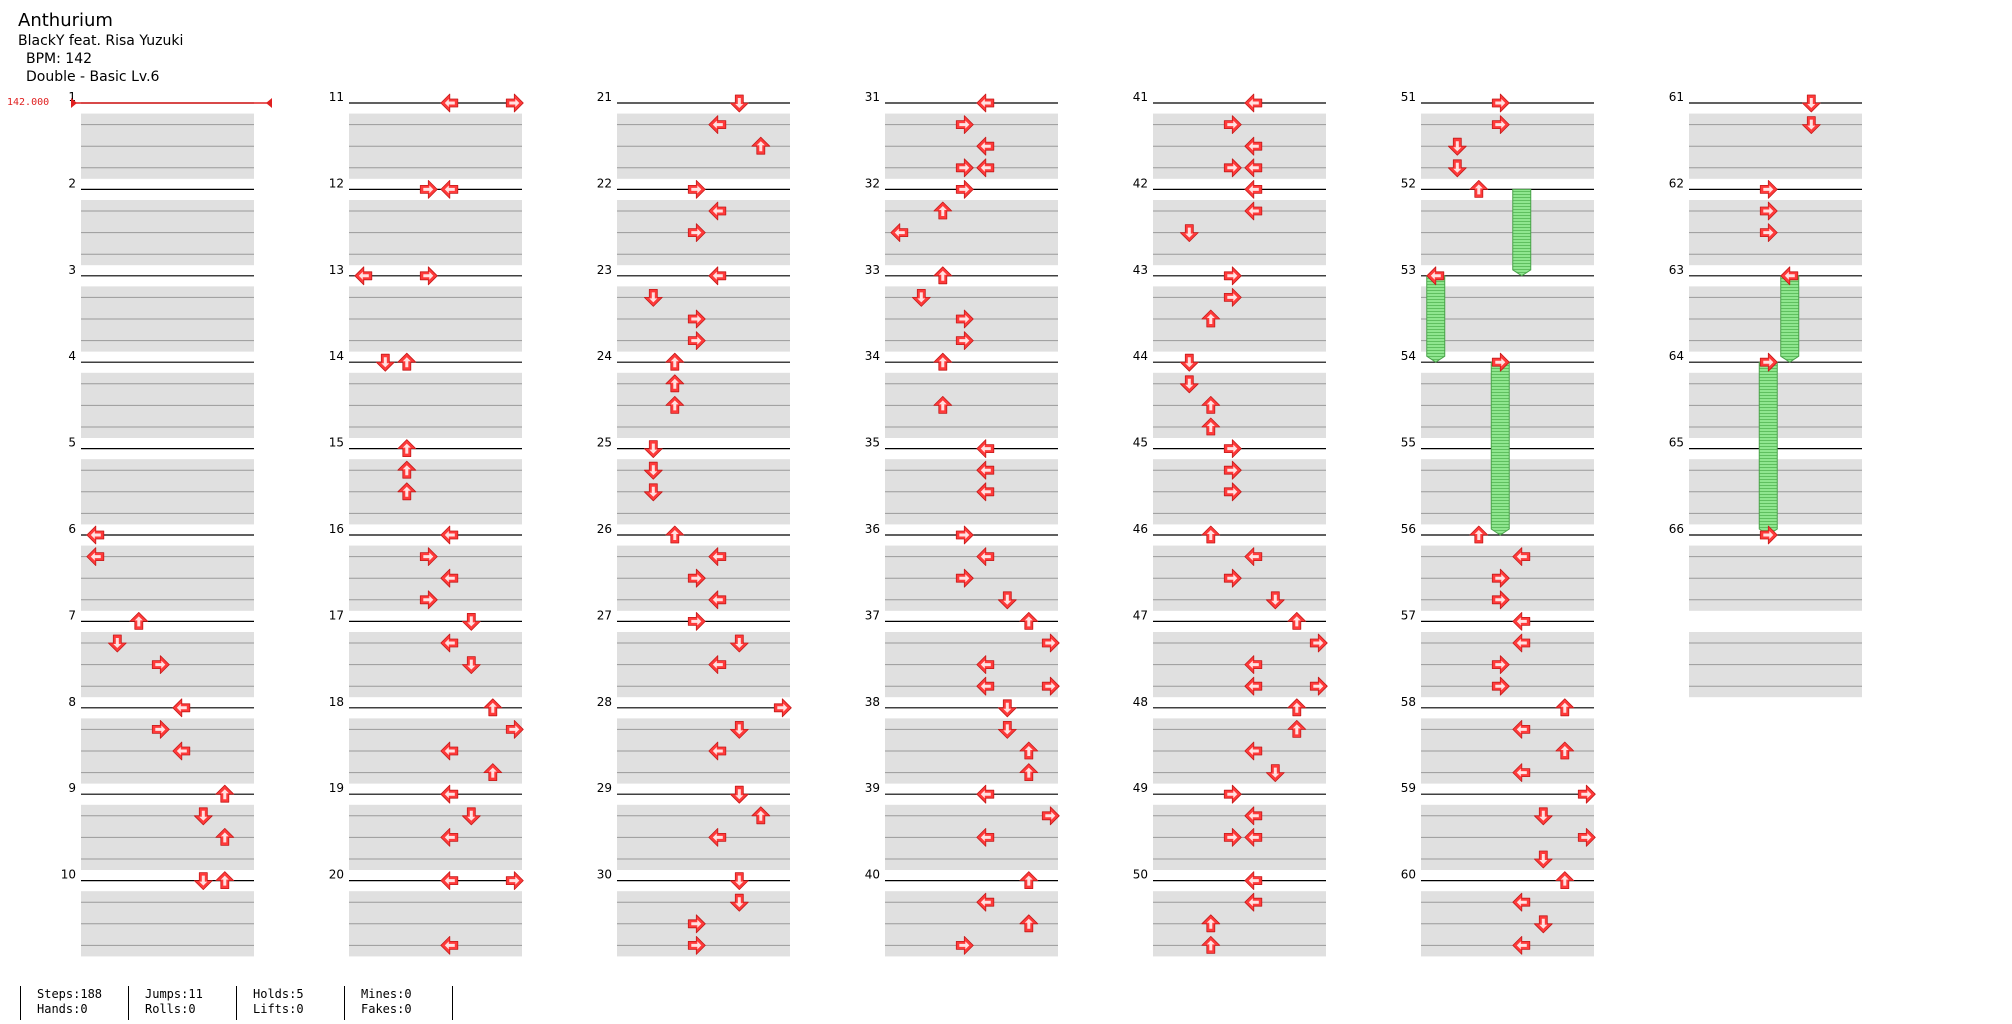 This screenshot has height=1024, width=2012. Describe the element at coordinates (872, 270) in the screenshot. I see `measure-number: 33` at that location.